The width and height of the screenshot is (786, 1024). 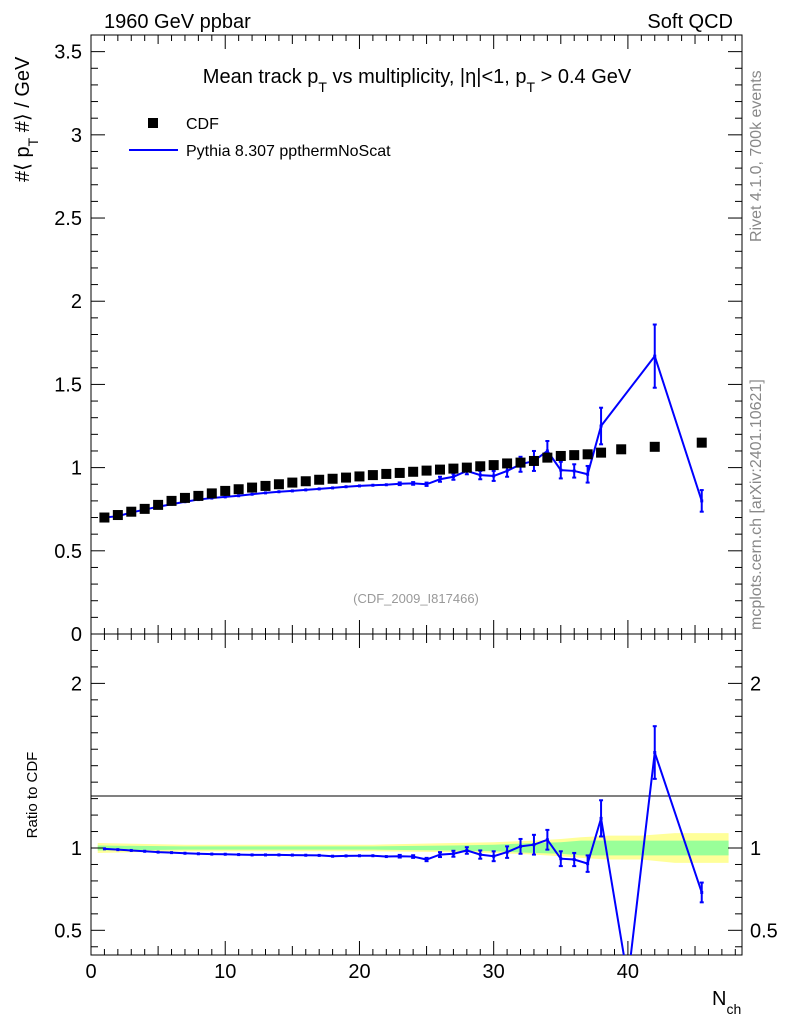 I want to click on energy-label: 1960 GeV ppbar, so click(x=177, y=22).